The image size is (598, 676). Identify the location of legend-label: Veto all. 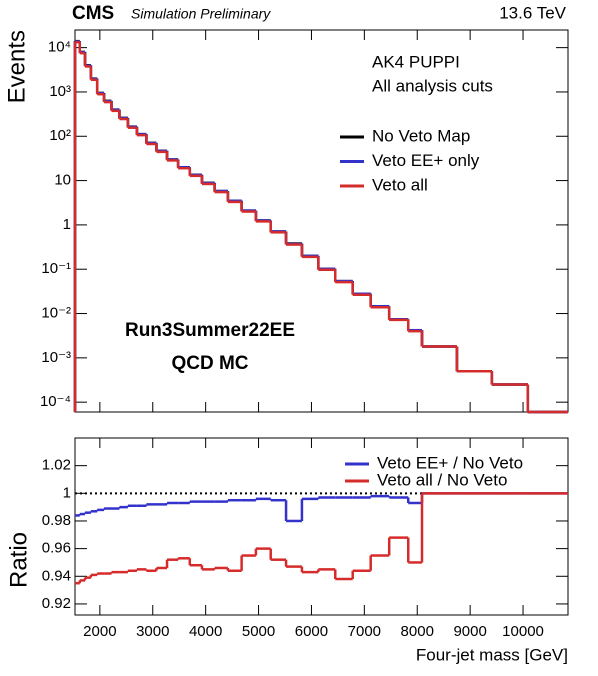
(400, 184).